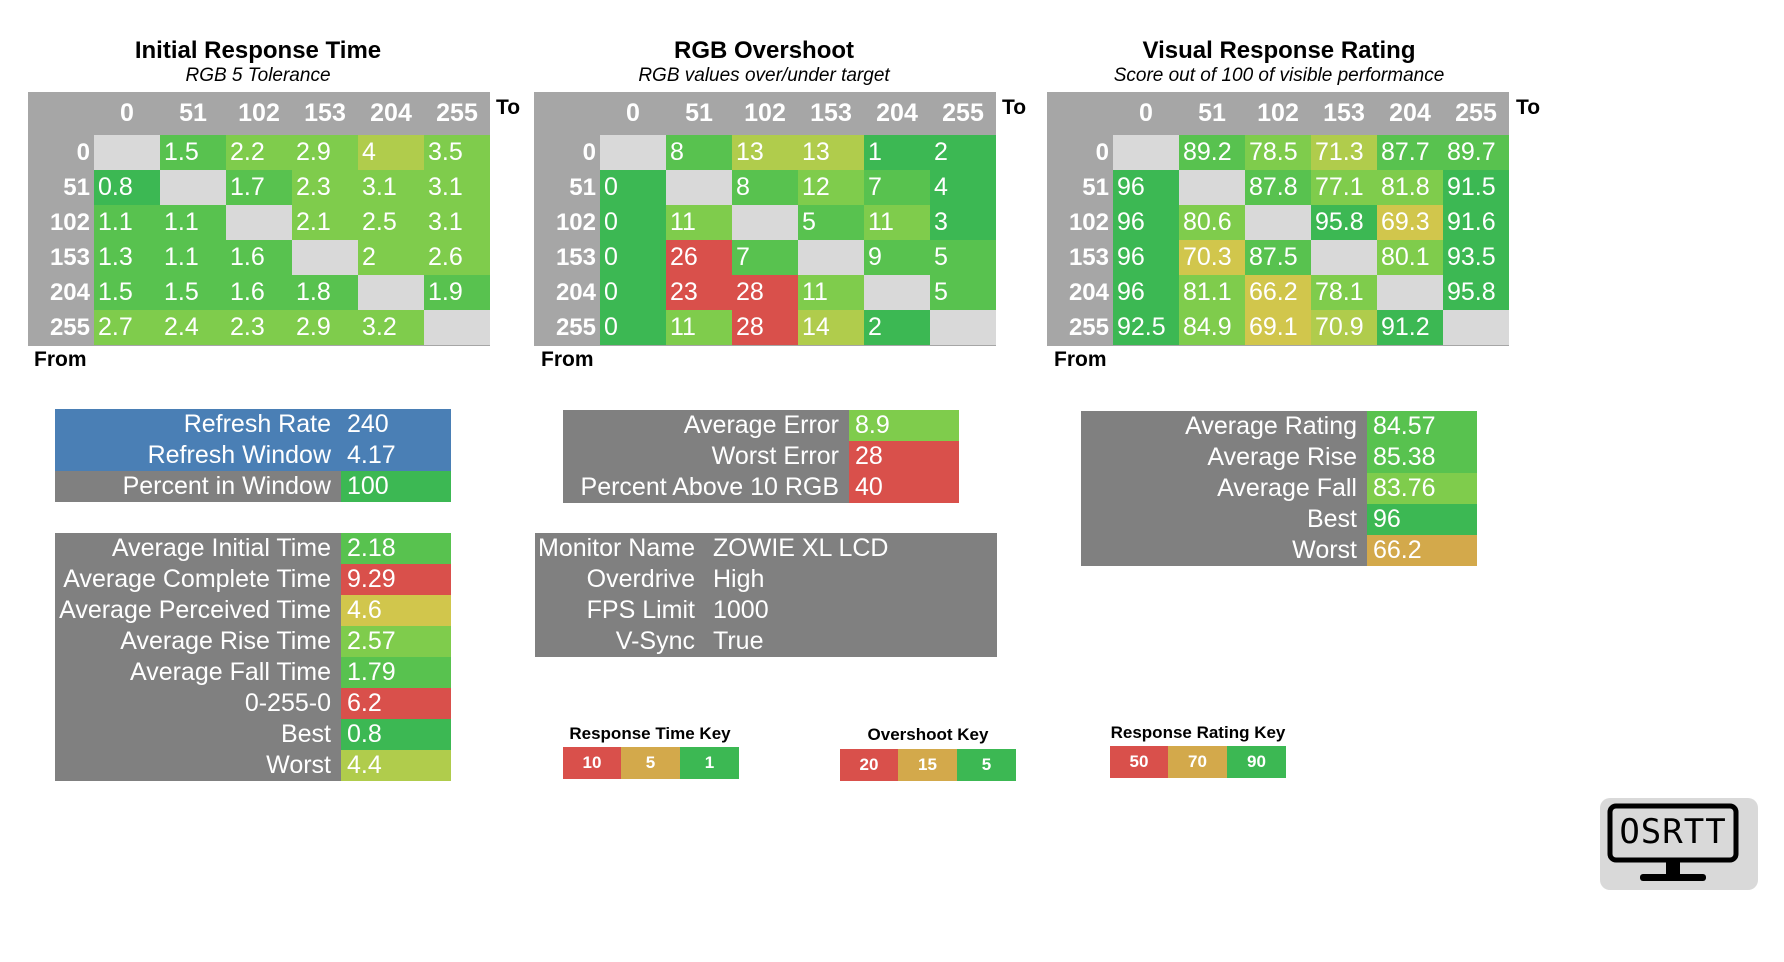 Image resolution: width=1784 pixels, height=962 pixels. What do you see at coordinates (1212, 292) in the screenshot?
I see `matrix-cell: 81.1` at bounding box center [1212, 292].